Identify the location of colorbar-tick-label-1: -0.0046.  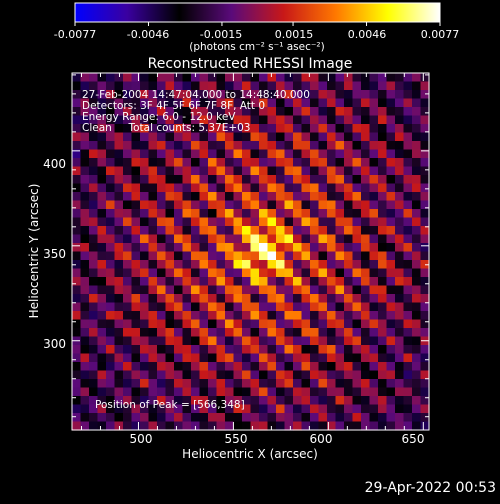
(148, 34).